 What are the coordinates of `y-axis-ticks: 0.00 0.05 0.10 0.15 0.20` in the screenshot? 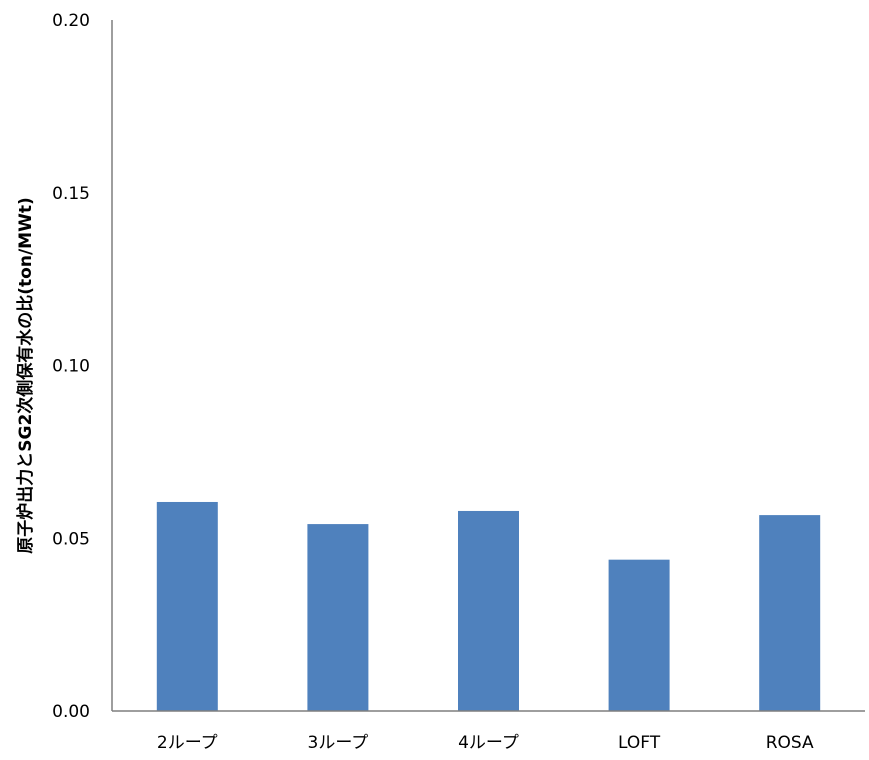 It's located at (71, 366).